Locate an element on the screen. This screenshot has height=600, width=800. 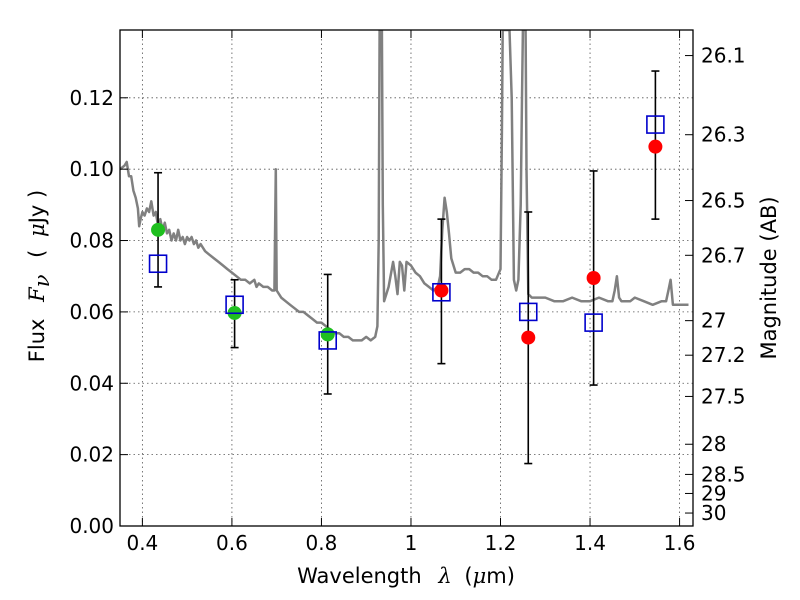
y-axis-label-symbol: F is located at coordinates (37, 294).